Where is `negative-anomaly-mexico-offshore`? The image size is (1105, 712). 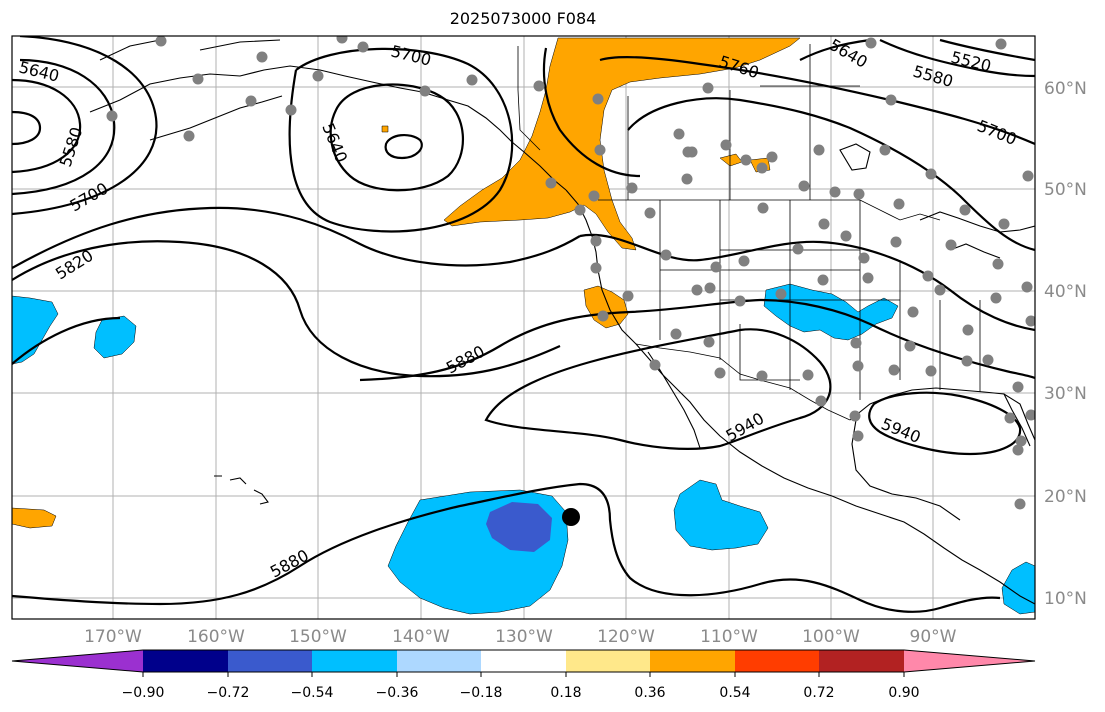 negative-anomaly-mexico-offshore is located at coordinates (721, 515).